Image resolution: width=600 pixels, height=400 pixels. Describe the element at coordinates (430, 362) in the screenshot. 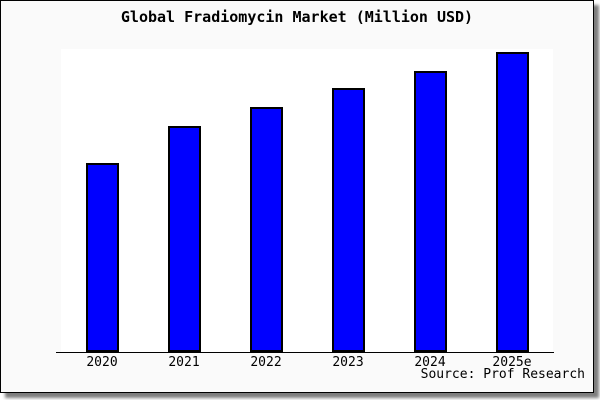

I see `x-tick-label-2024: 2024` at that location.